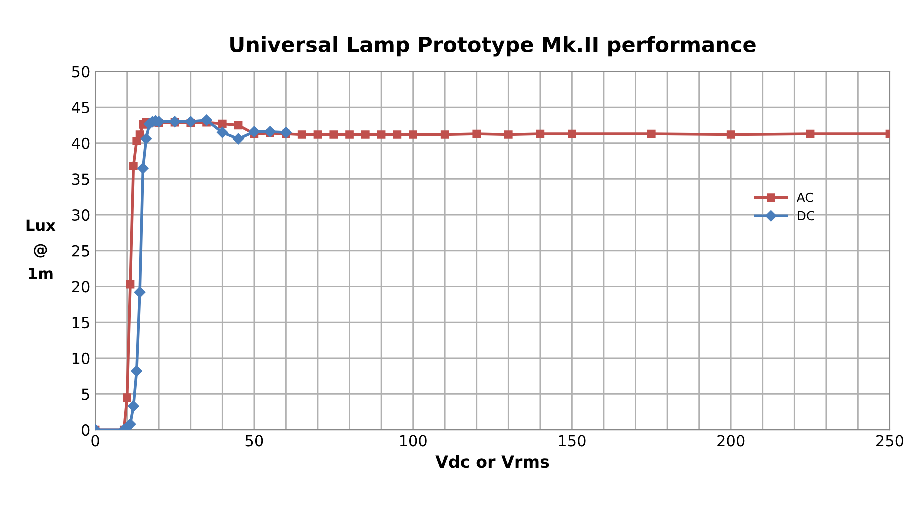 The image size is (910, 512). What do you see at coordinates (81, 180) in the screenshot?
I see `y-tick-label: 35` at bounding box center [81, 180].